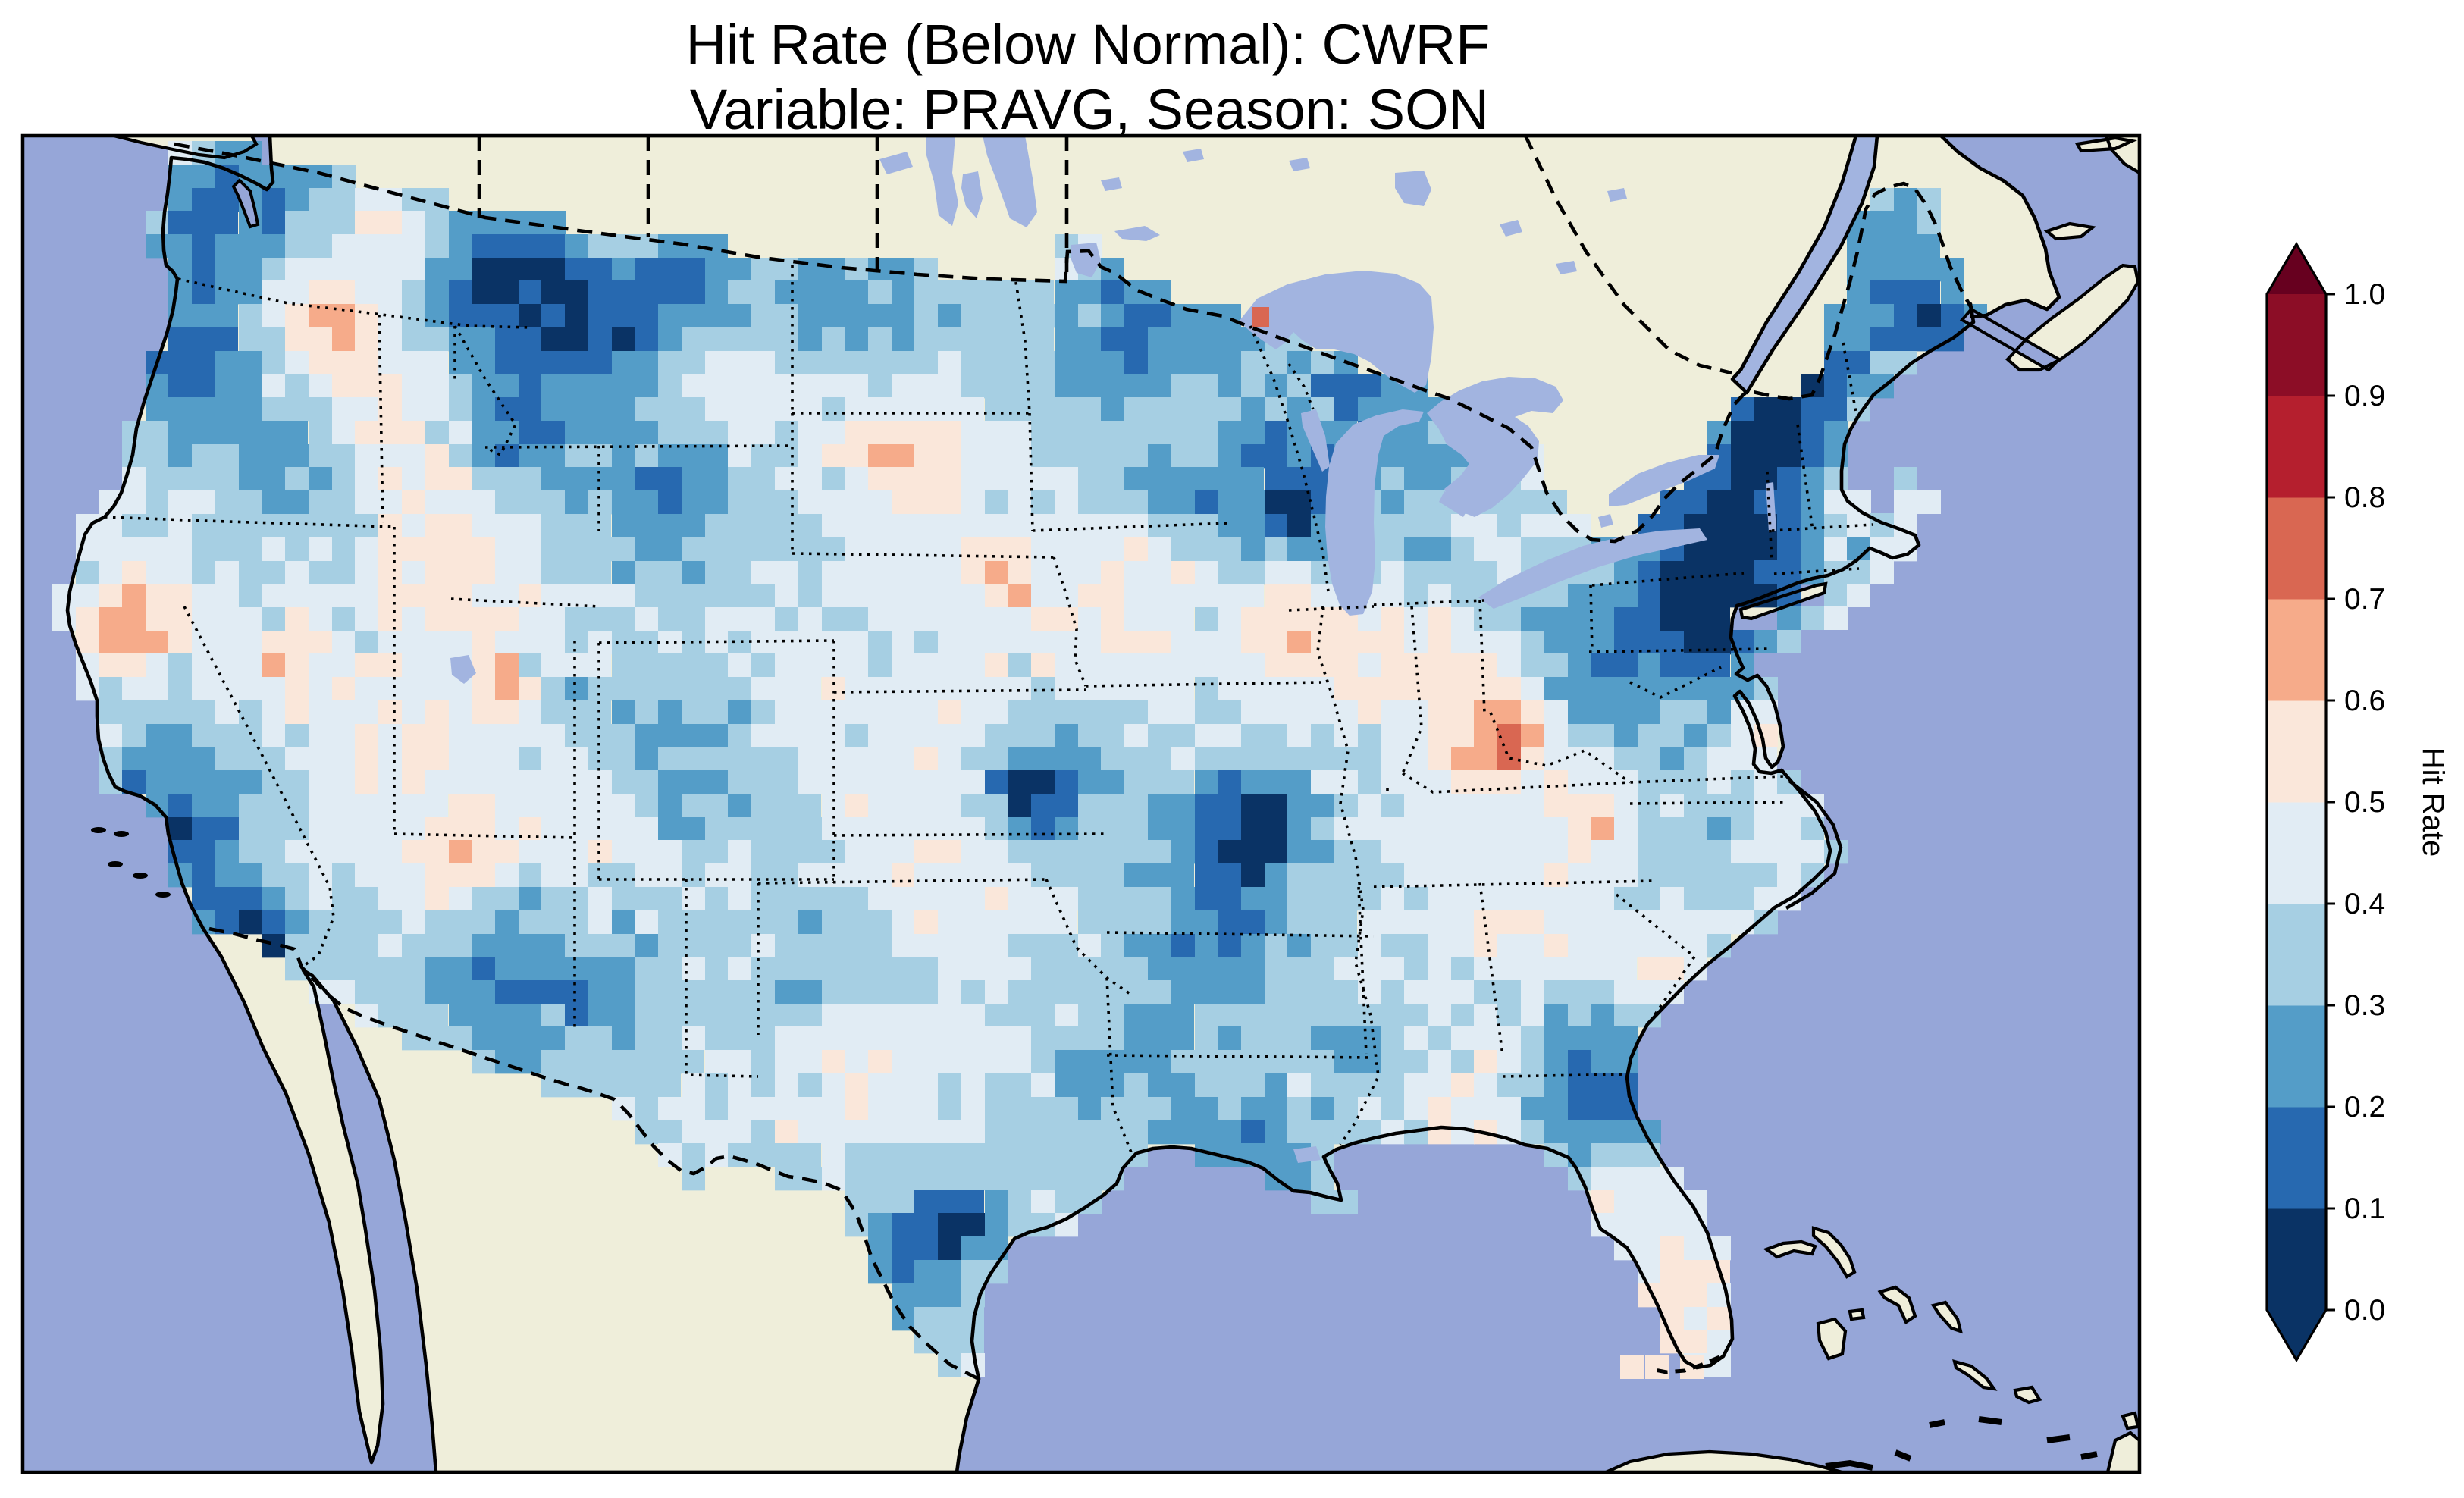 The width and height of the screenshot is (2464, 1498). What do you see at coordinates (2364, 904) in the screenshot?
I see `svg-text: 0.4` at bounding box center [2364, 904].